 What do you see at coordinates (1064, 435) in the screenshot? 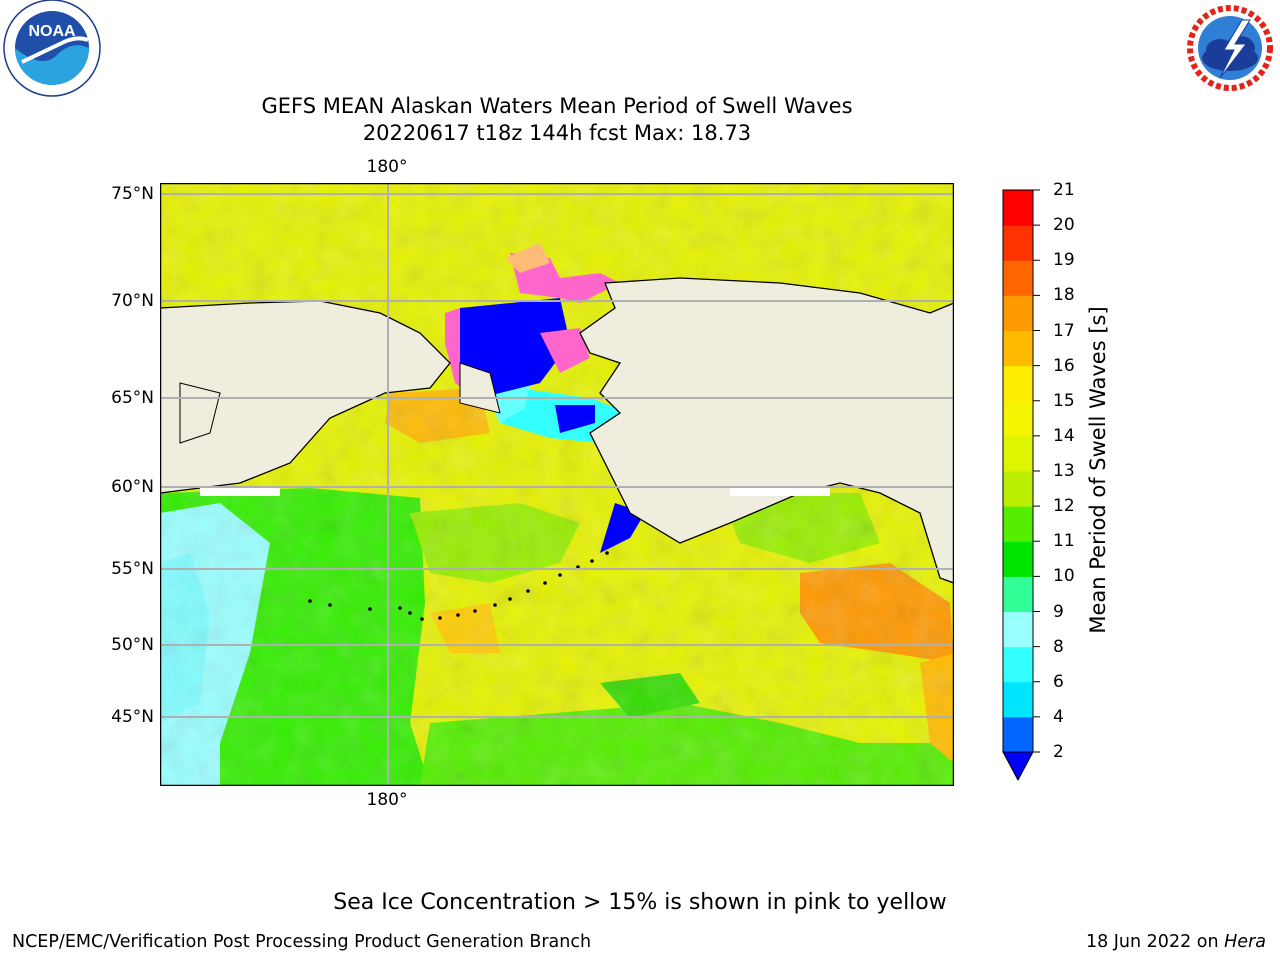
I see `colorbar-tick-label: 14` at bounding box center [1064, 435].